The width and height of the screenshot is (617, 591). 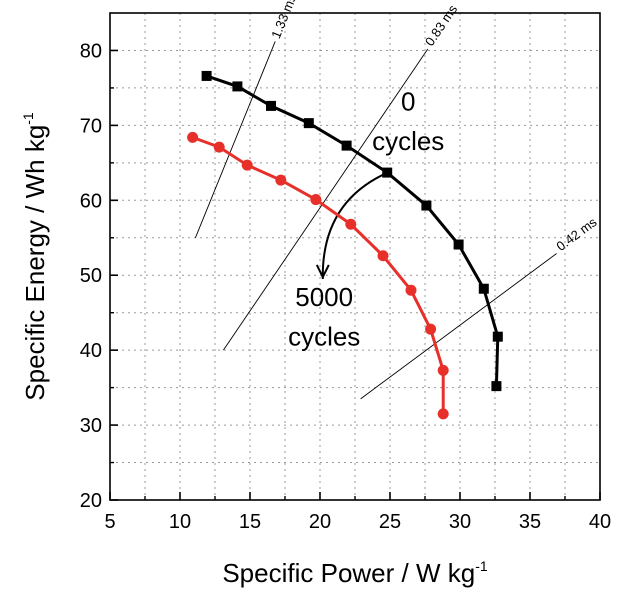 I want to click on y-tick-label: 60, so click(x=91, y=201).